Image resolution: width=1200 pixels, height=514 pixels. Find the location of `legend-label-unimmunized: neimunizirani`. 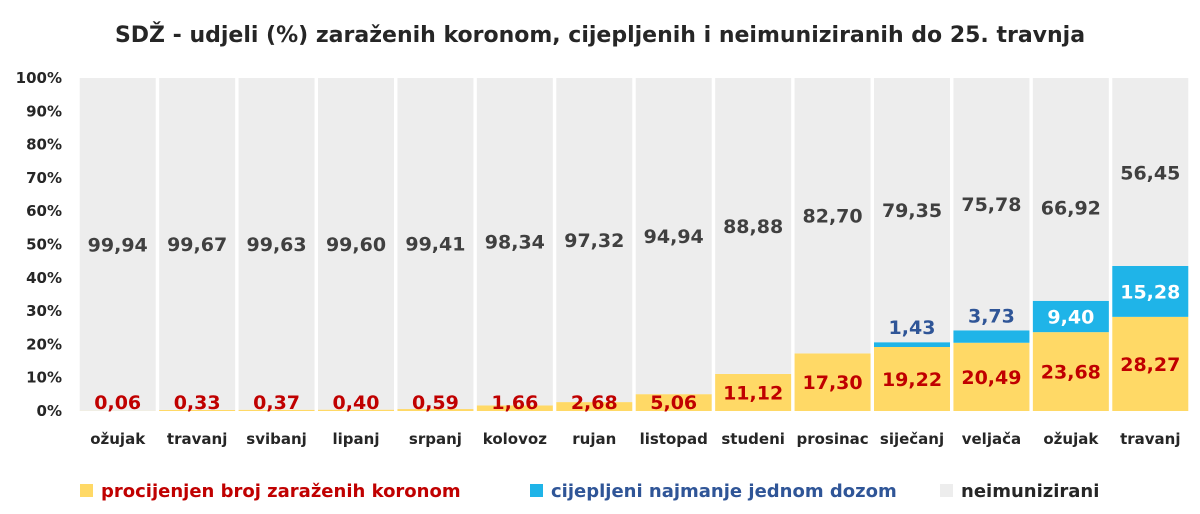

legend-label-unimmunized: neimunizirani is located at coordinates (1030, 491).